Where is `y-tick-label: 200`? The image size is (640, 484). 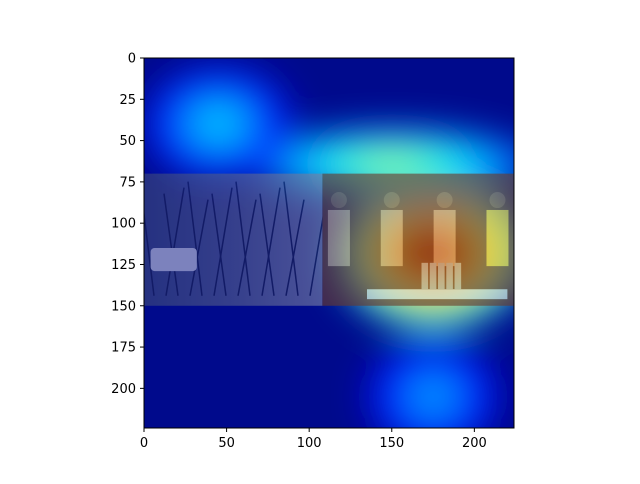
y-tick-label: 200 is located at coordinates (123, 389).